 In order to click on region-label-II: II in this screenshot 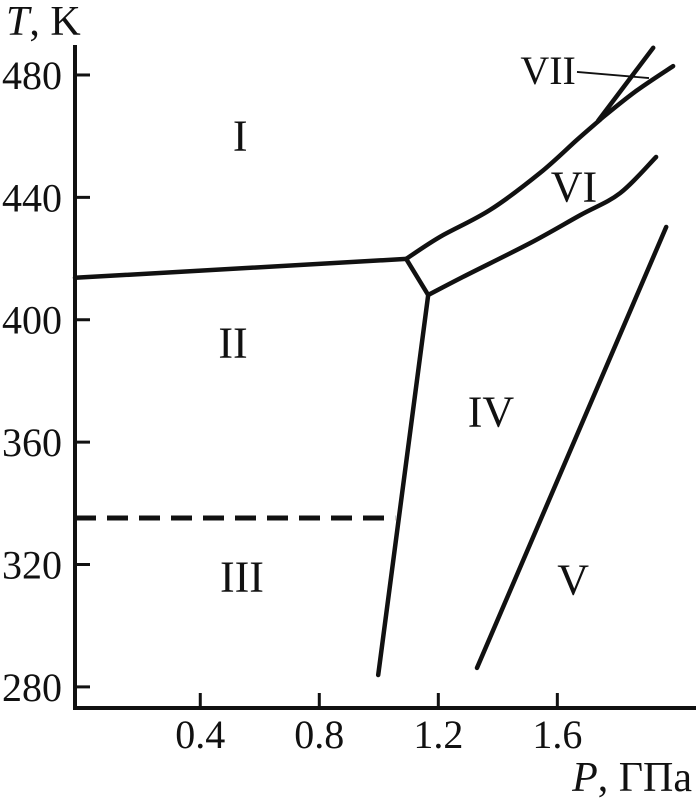, I will do `click(232, 343)`.